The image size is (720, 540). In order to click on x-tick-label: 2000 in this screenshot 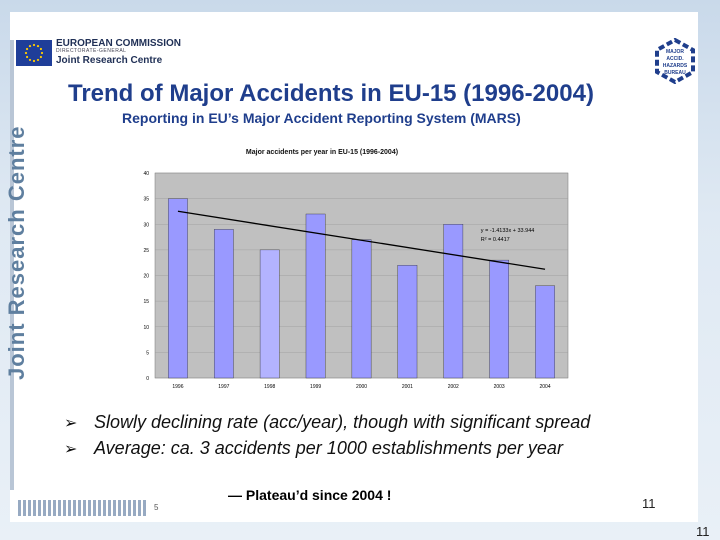, I will do `click(361, 387)`.